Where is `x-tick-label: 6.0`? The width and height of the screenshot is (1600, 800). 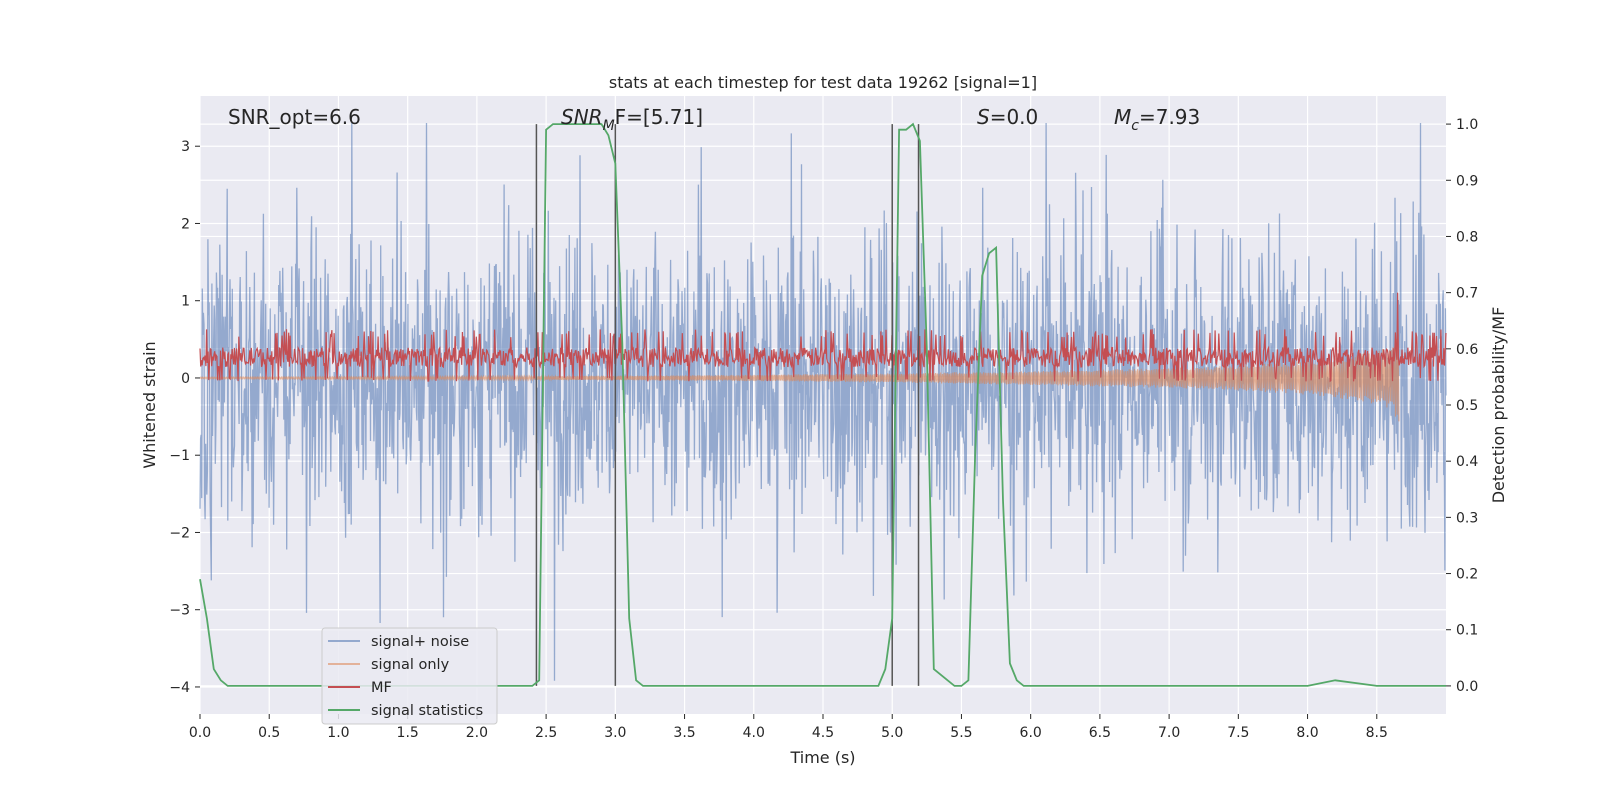 x-tick-label: 6.0 is located at coordinates (1031, 733).